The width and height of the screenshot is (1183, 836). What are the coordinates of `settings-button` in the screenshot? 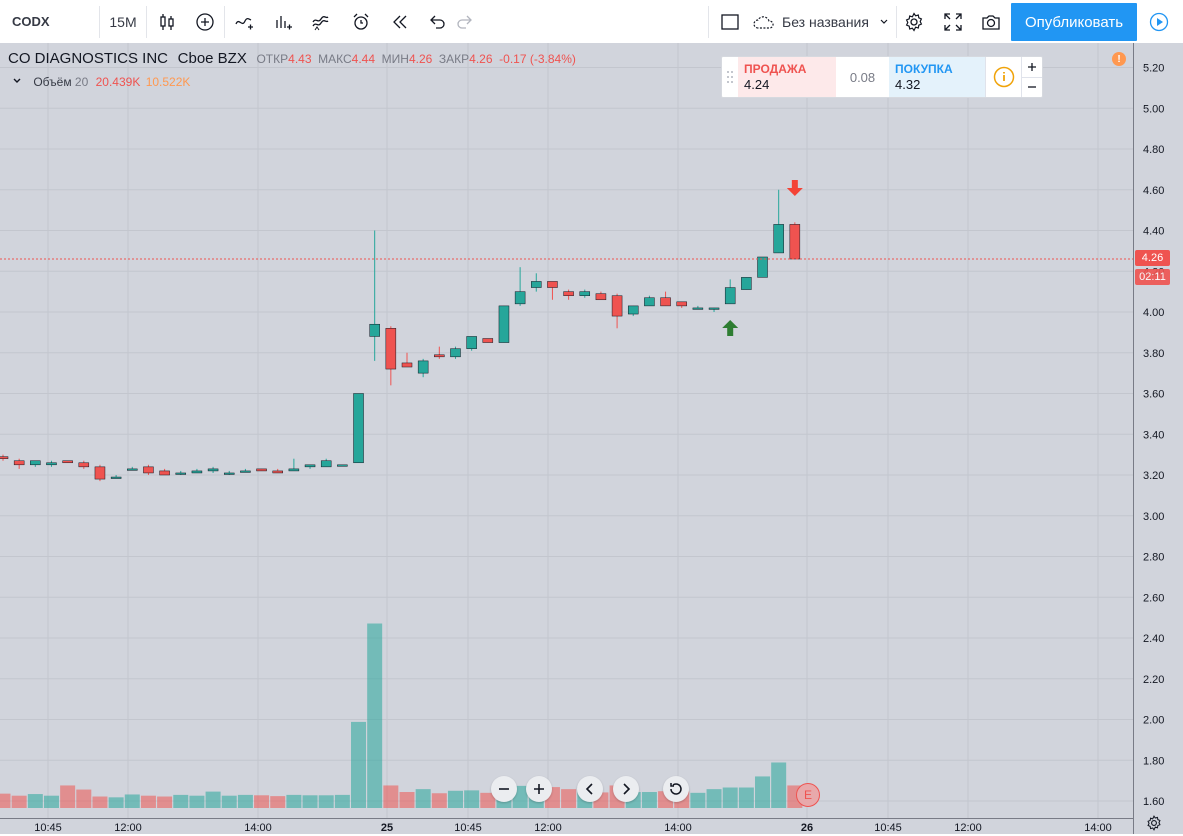 It's located at (914, 21).